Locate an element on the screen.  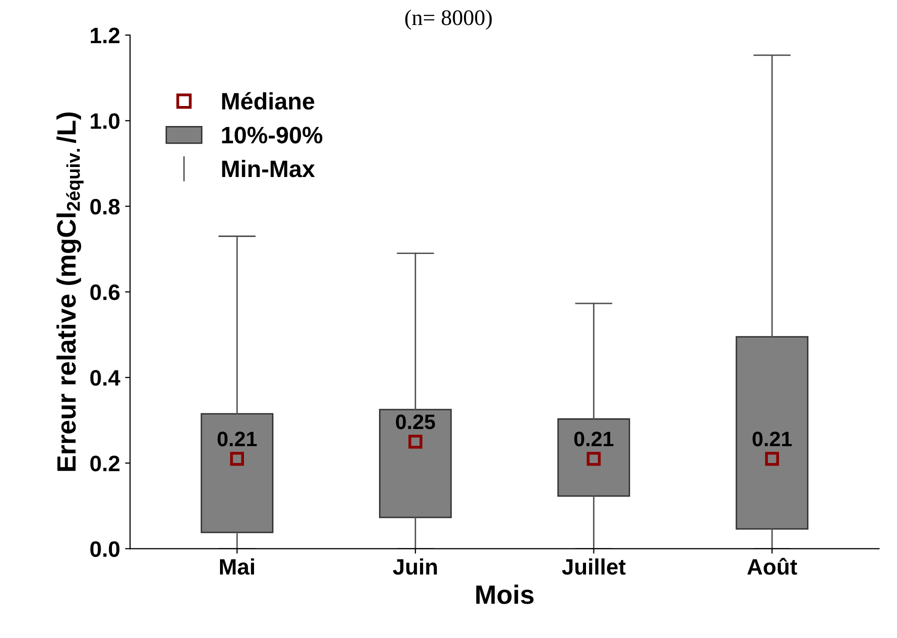
annotation: Médiane is located at coordinates (268, 101).